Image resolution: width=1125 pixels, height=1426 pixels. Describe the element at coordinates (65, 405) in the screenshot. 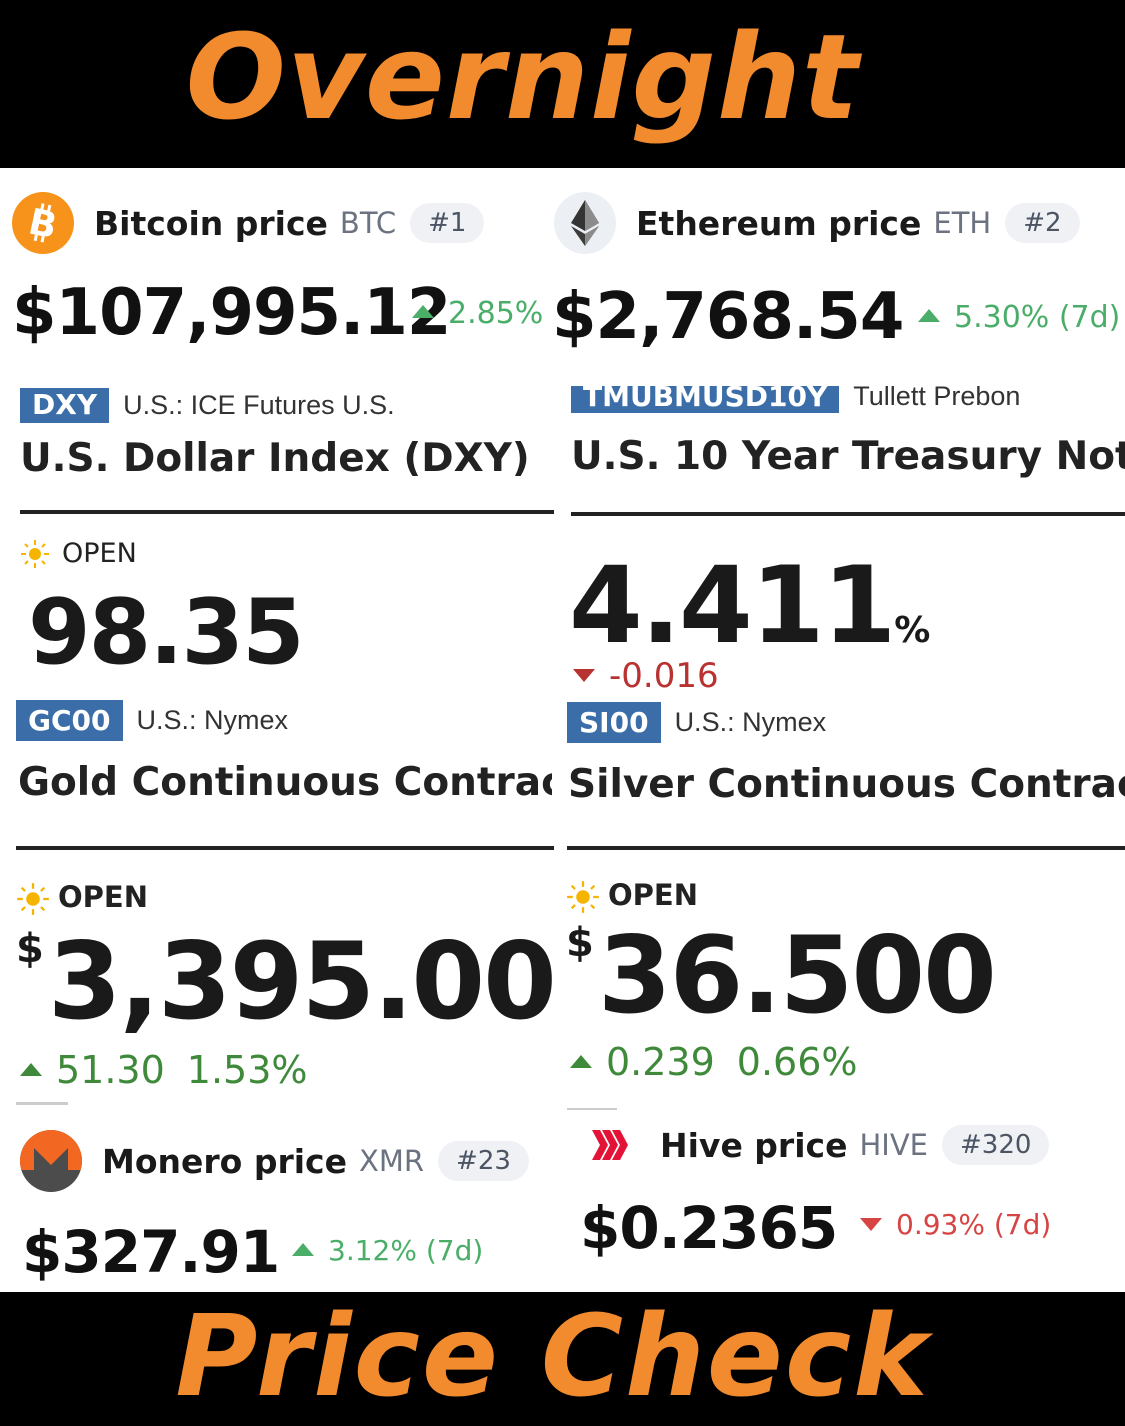

I see `dxy-ticker-badge: DXY` at that location.